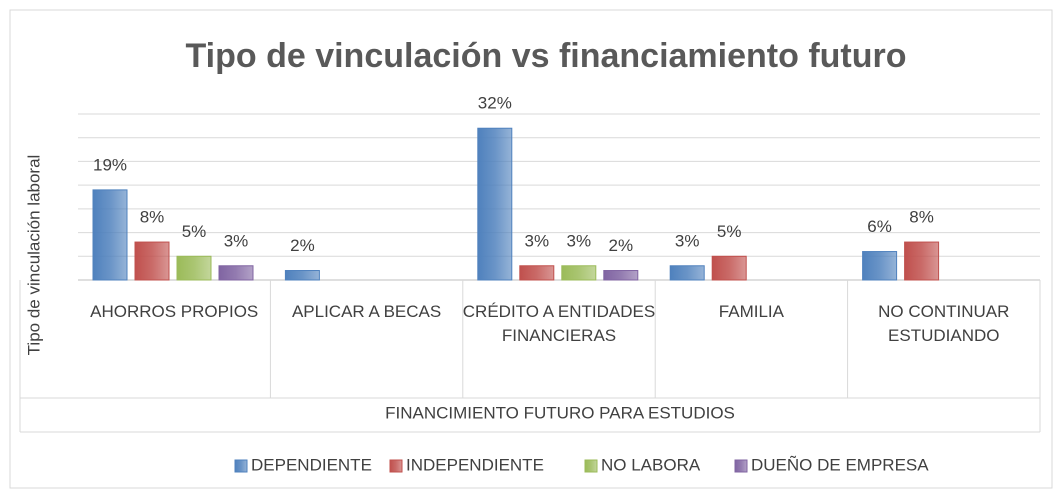 This screenshot has height=499, width=1064. Describe the element at coordinates (840, 464) in the screenshot. I see `legend-label: DUEÑO DE EMPRESA` at that location.